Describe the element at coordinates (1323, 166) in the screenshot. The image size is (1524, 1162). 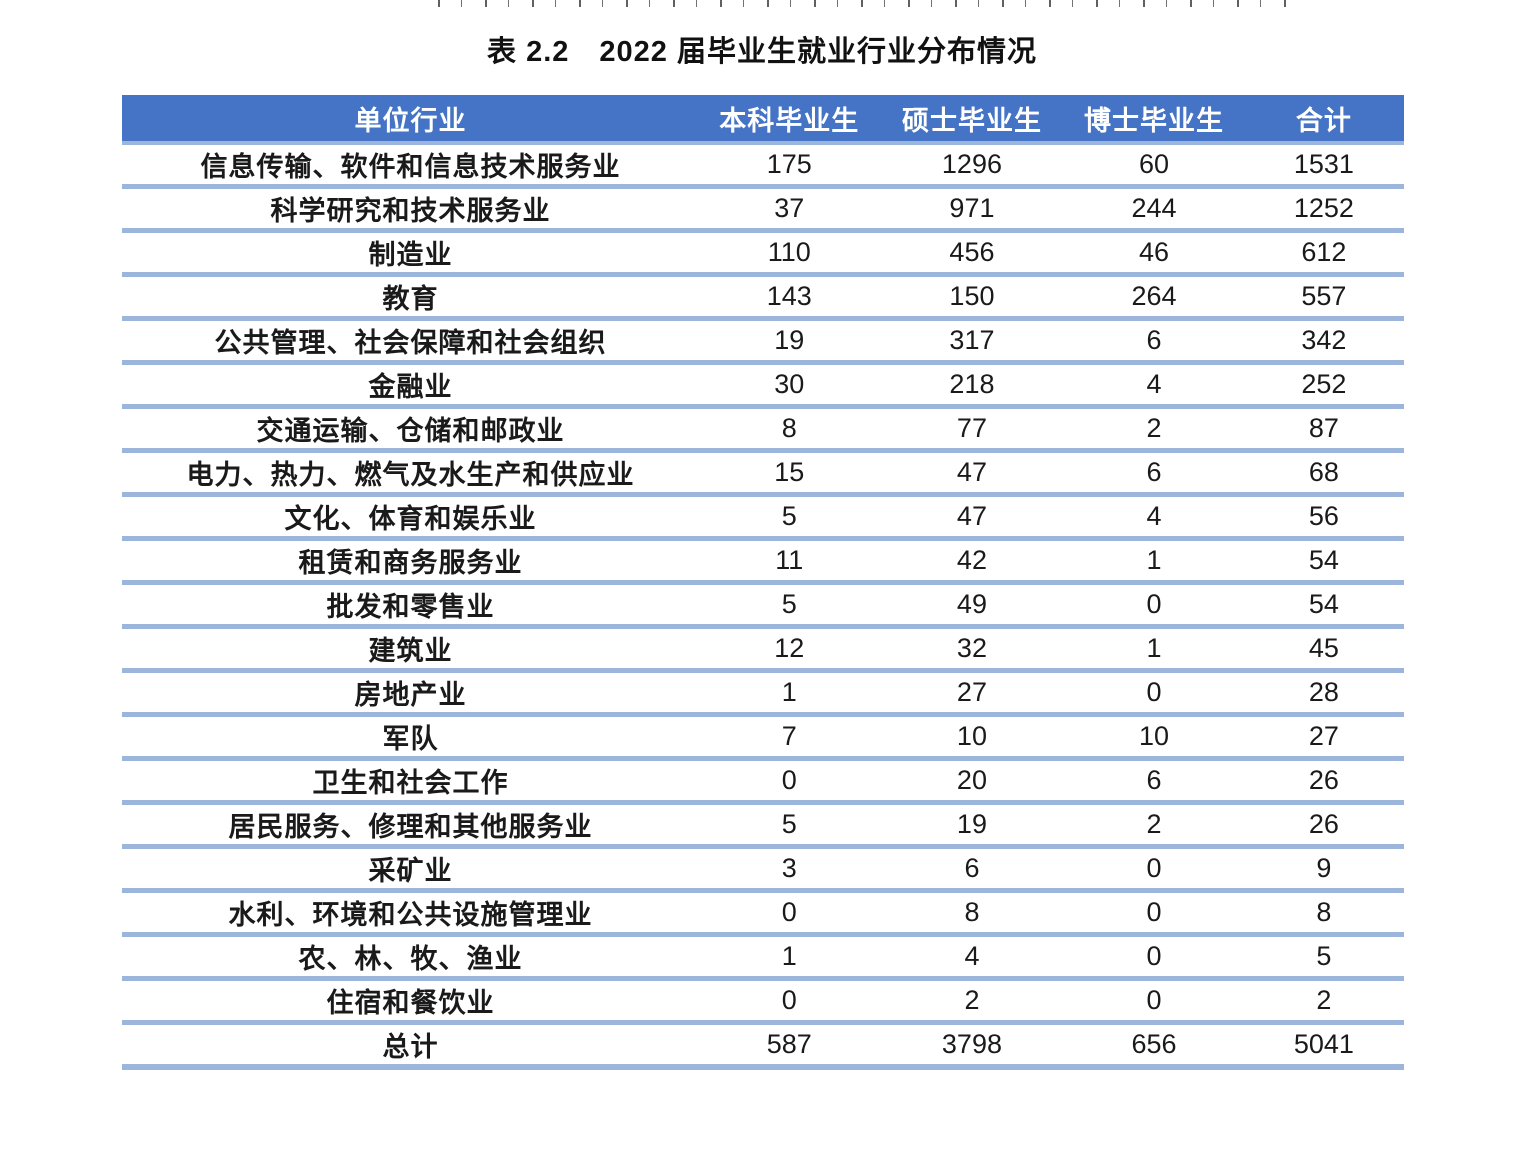
I see `row-total-value: 1531` at that location.